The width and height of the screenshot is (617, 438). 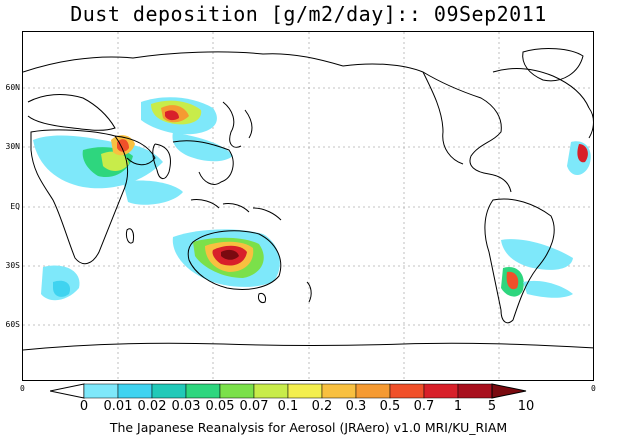 What do you see at coordinates (526, 406) in the screenshot?
I see `colorbar-tick-label: 10` at bounding box center [526, 406].